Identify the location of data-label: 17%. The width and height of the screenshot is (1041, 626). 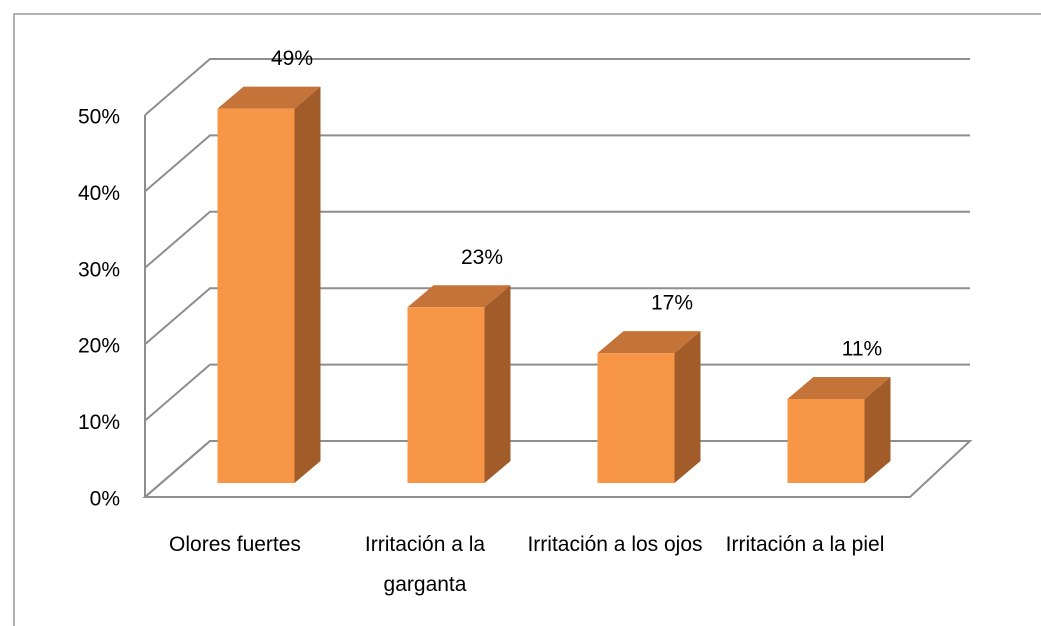
(672, 303).